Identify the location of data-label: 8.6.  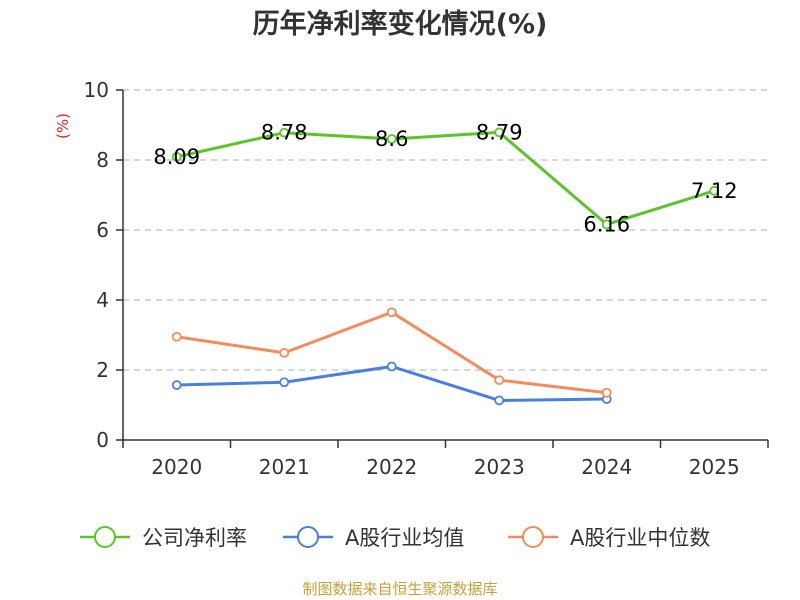
(391, 139).